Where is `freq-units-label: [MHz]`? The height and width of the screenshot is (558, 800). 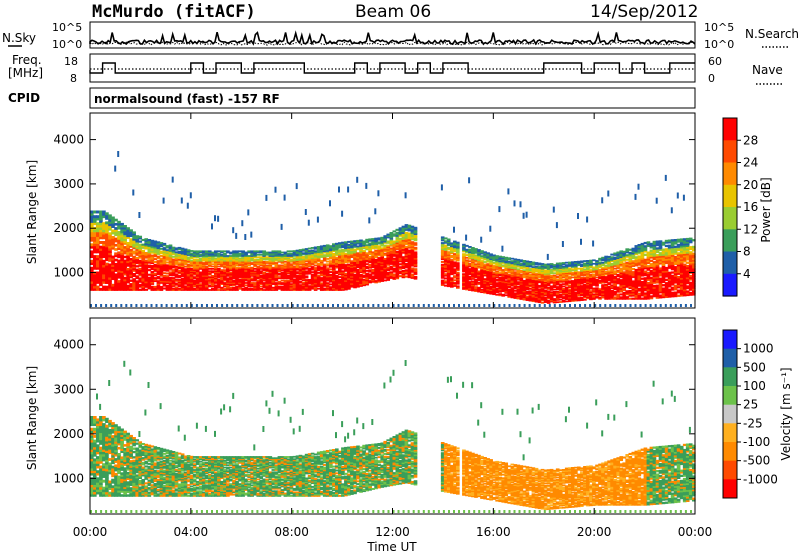
freq-units-label: [MHz] is located at coordinates (25, 73).